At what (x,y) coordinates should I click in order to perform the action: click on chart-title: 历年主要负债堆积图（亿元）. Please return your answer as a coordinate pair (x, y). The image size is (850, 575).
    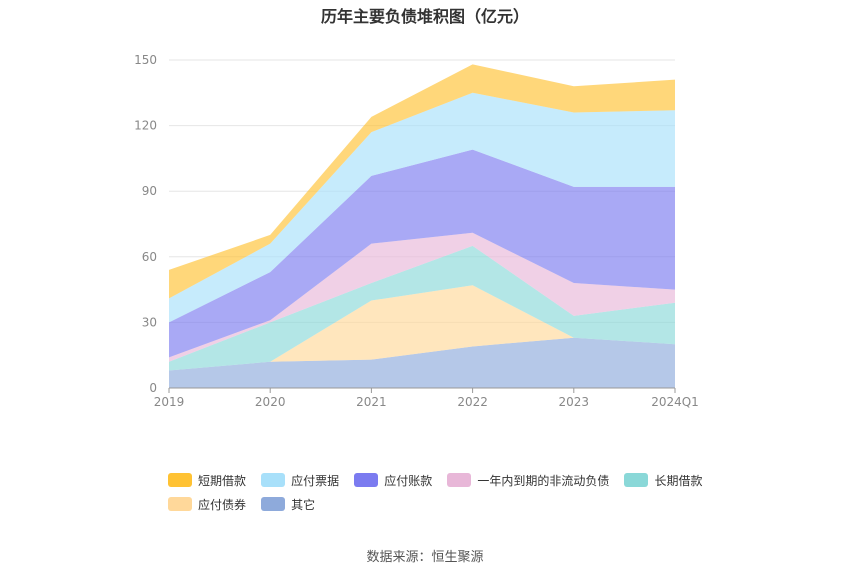
    Looking at the image, I should click on (424, 16).